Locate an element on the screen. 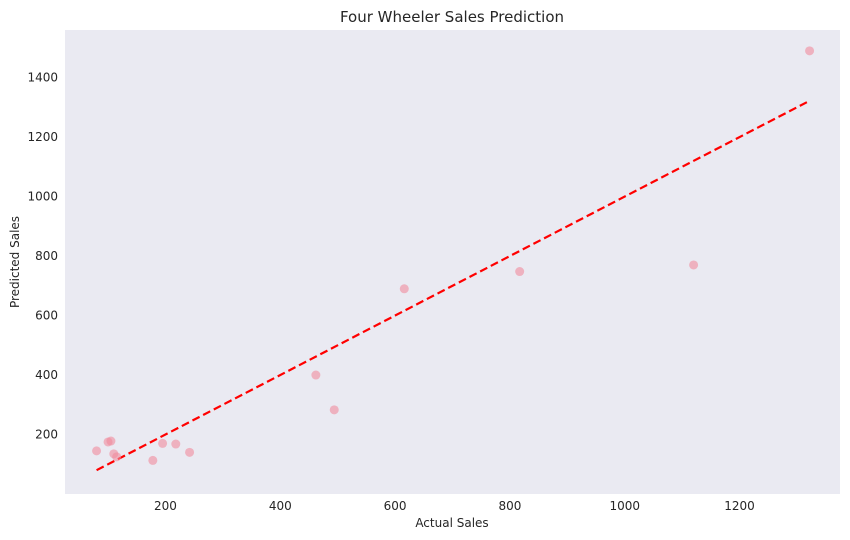 This screenshot has width=850, height=540. x-tick-label: 1000 is located at coordinates (624, 506).